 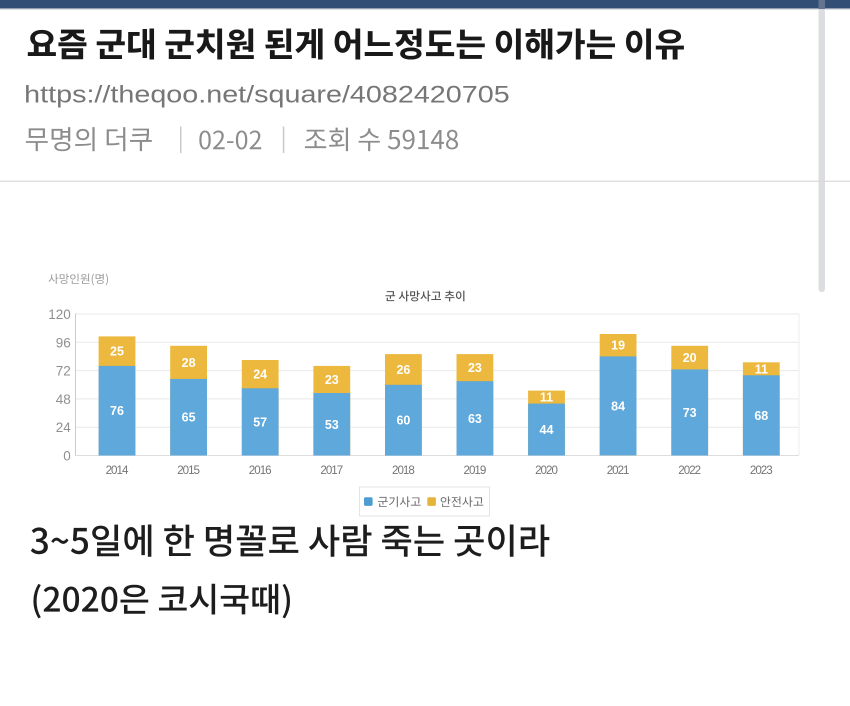 I want to click on svg-text: 2023, so click(x=761, y=470).